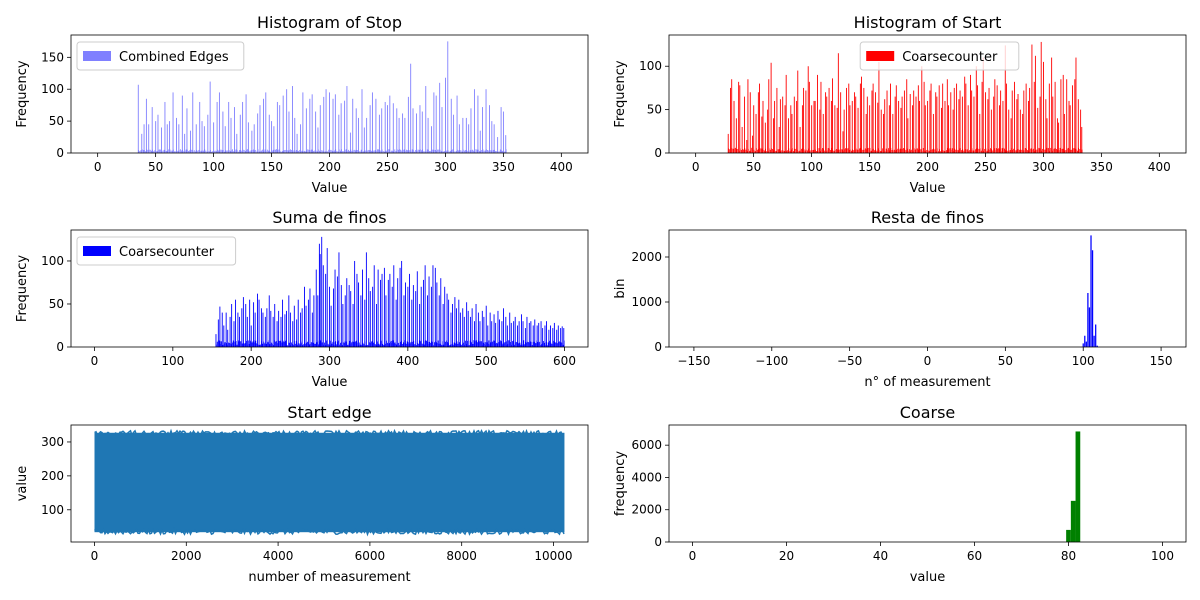 The image size is (1200, 600). Describe the element at coordinates (1073, 486) in the screenshot. I see `coarse-bars` at that location.